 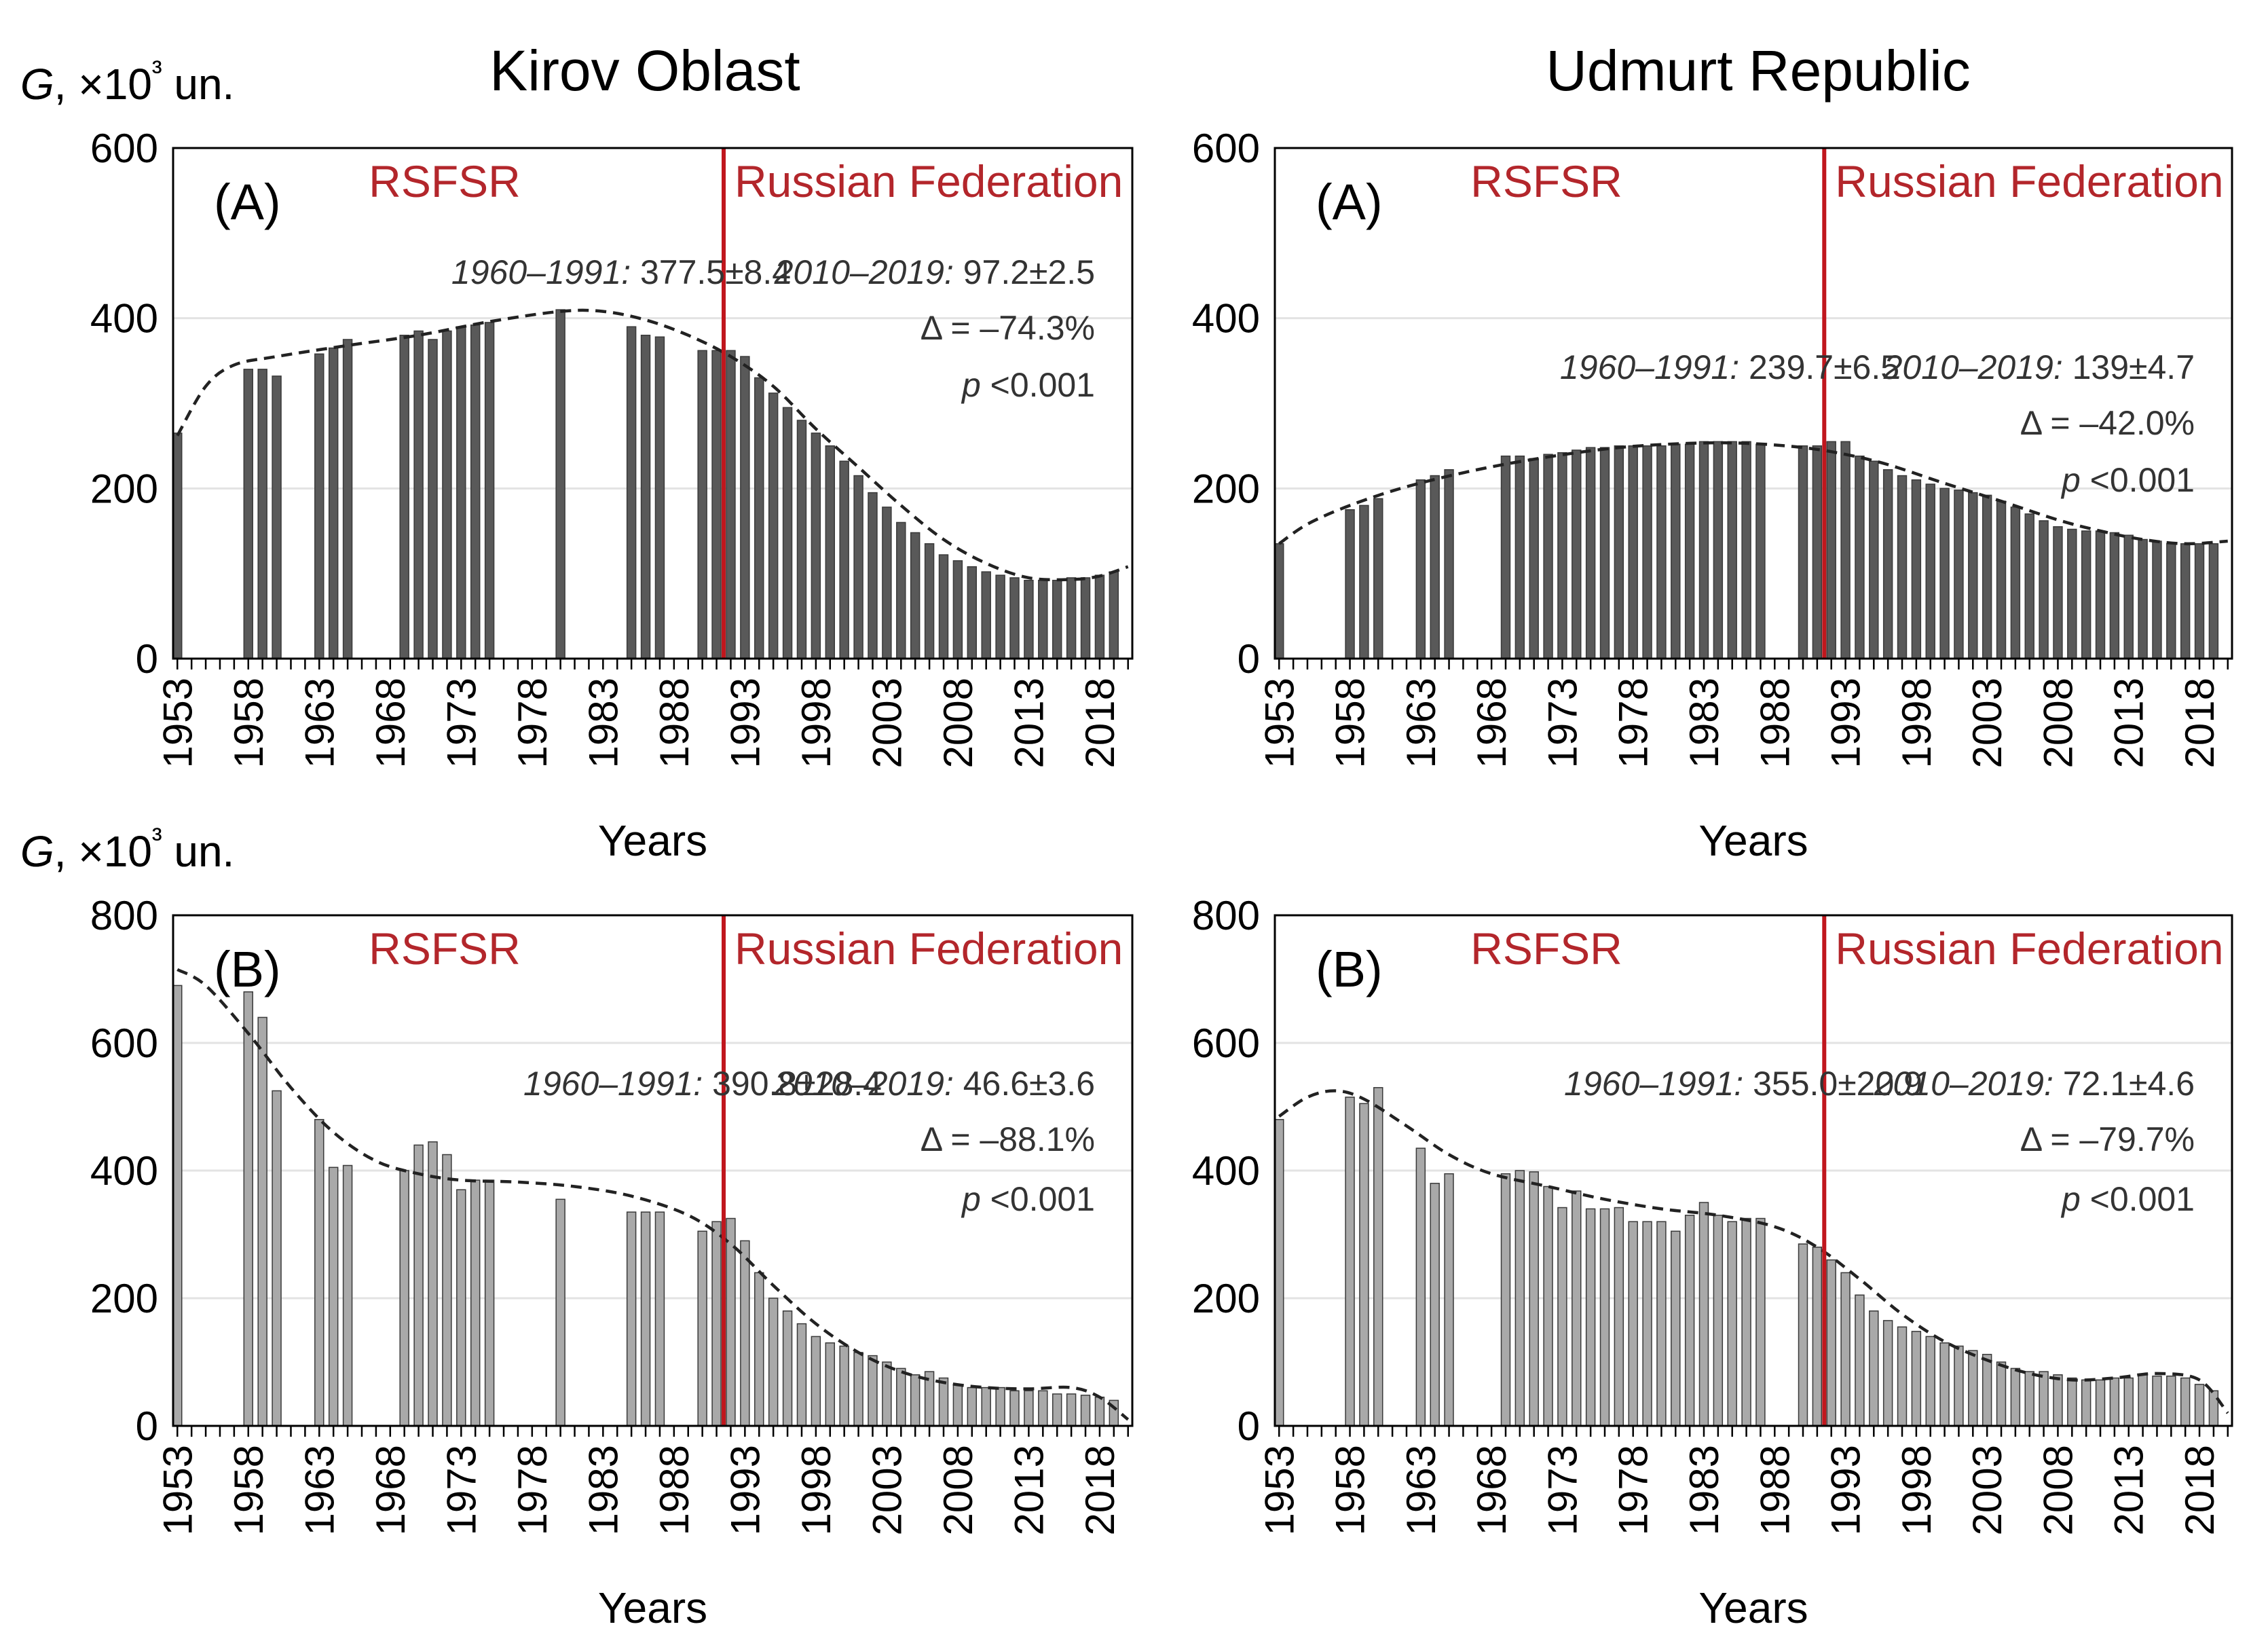 I want to click on x-tick-label: 1953, so click(x=1280, y=723).